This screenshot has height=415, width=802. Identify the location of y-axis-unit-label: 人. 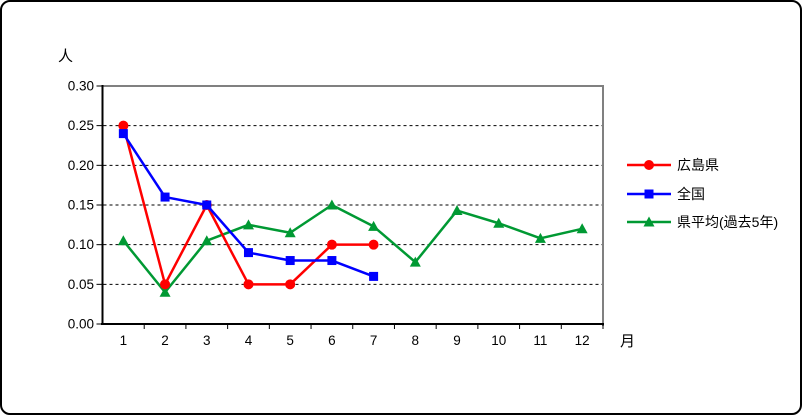
(66, 56).